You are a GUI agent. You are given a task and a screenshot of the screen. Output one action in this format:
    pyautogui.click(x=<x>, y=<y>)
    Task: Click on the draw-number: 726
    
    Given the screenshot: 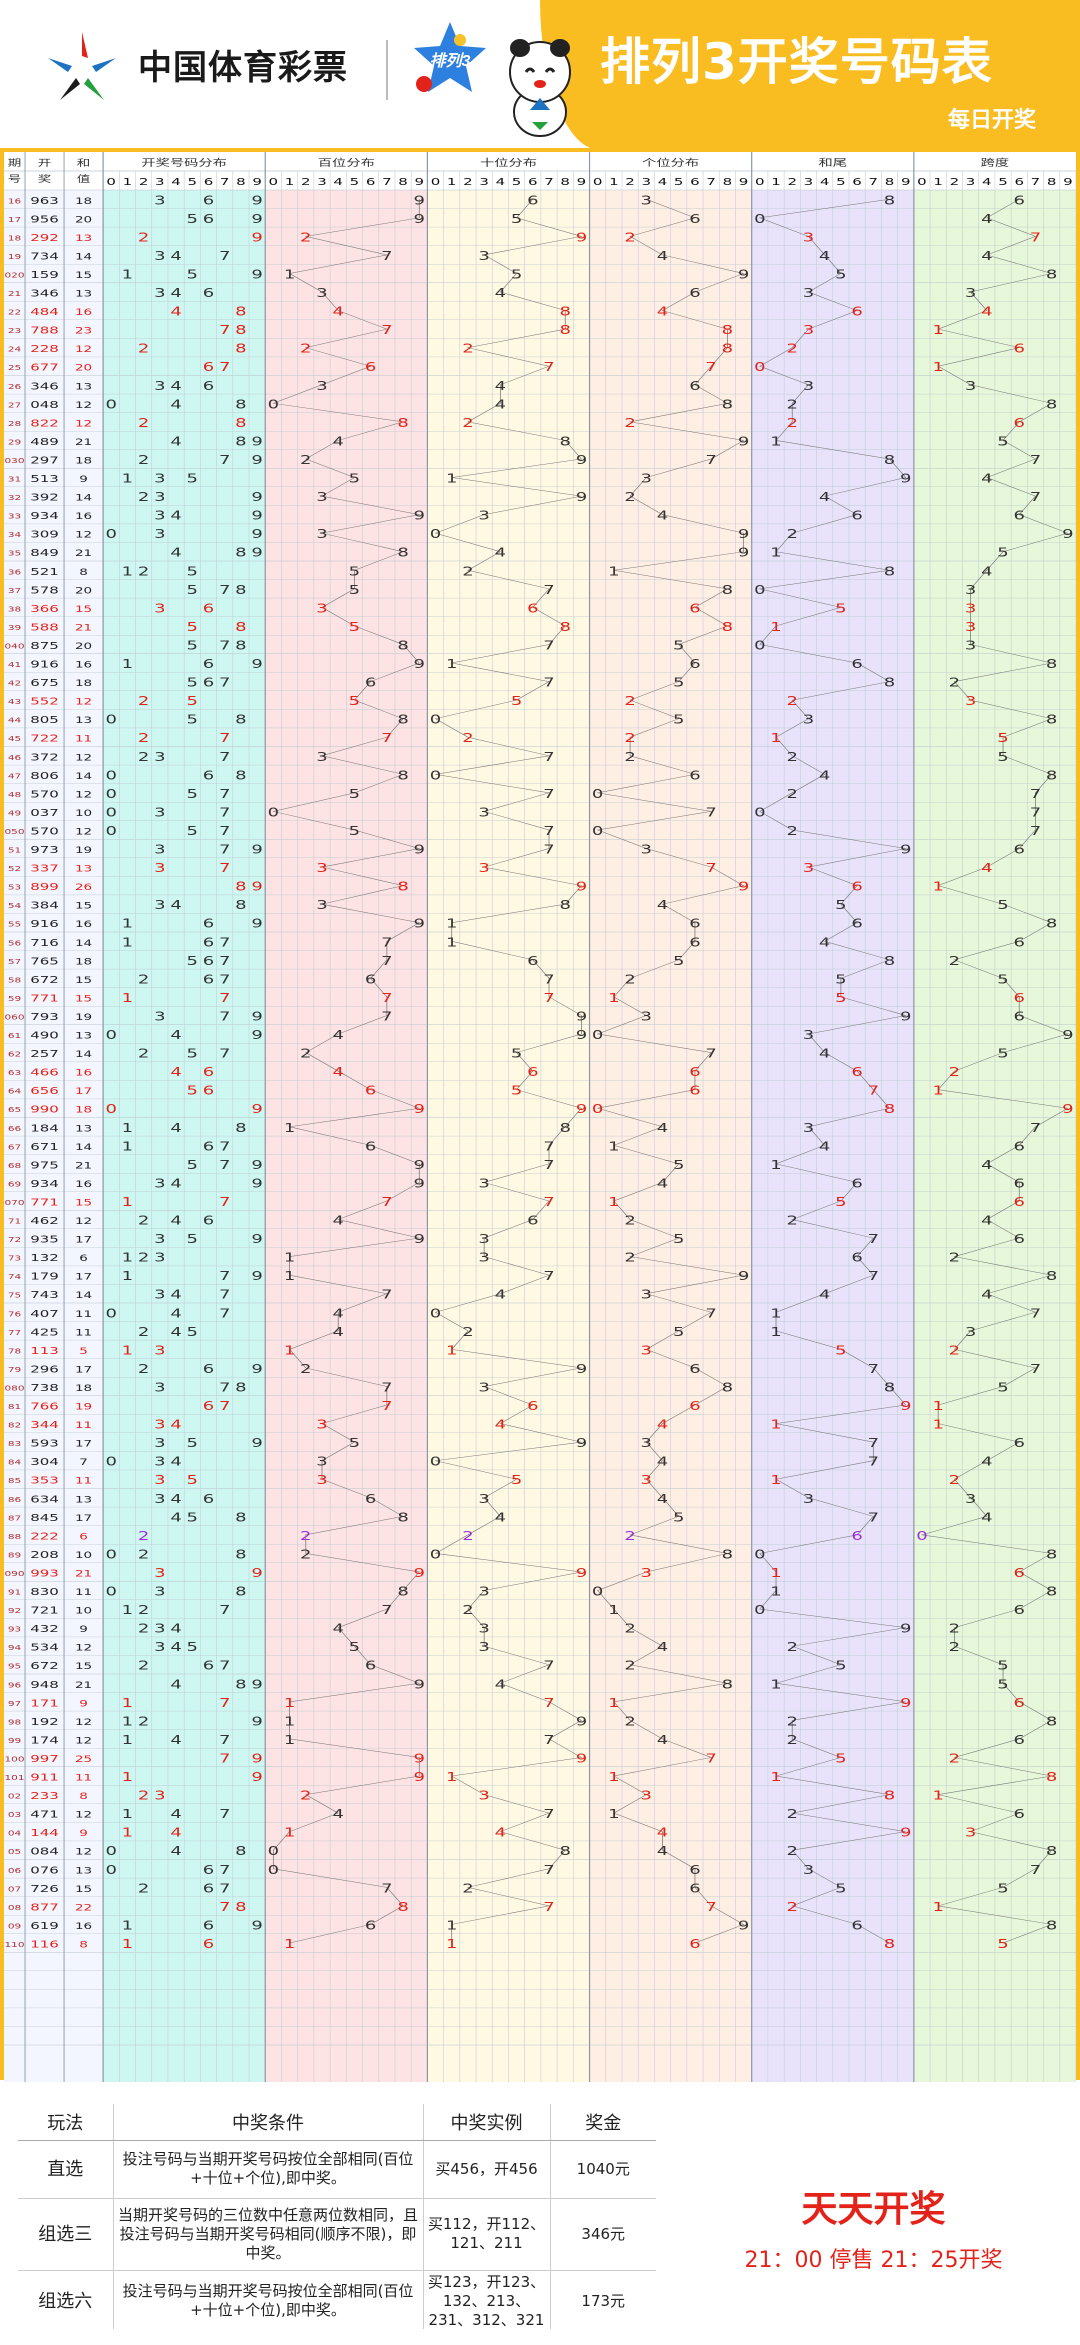 What is the action you would take?
    pyautogui.click(x=44, y=1889)
    